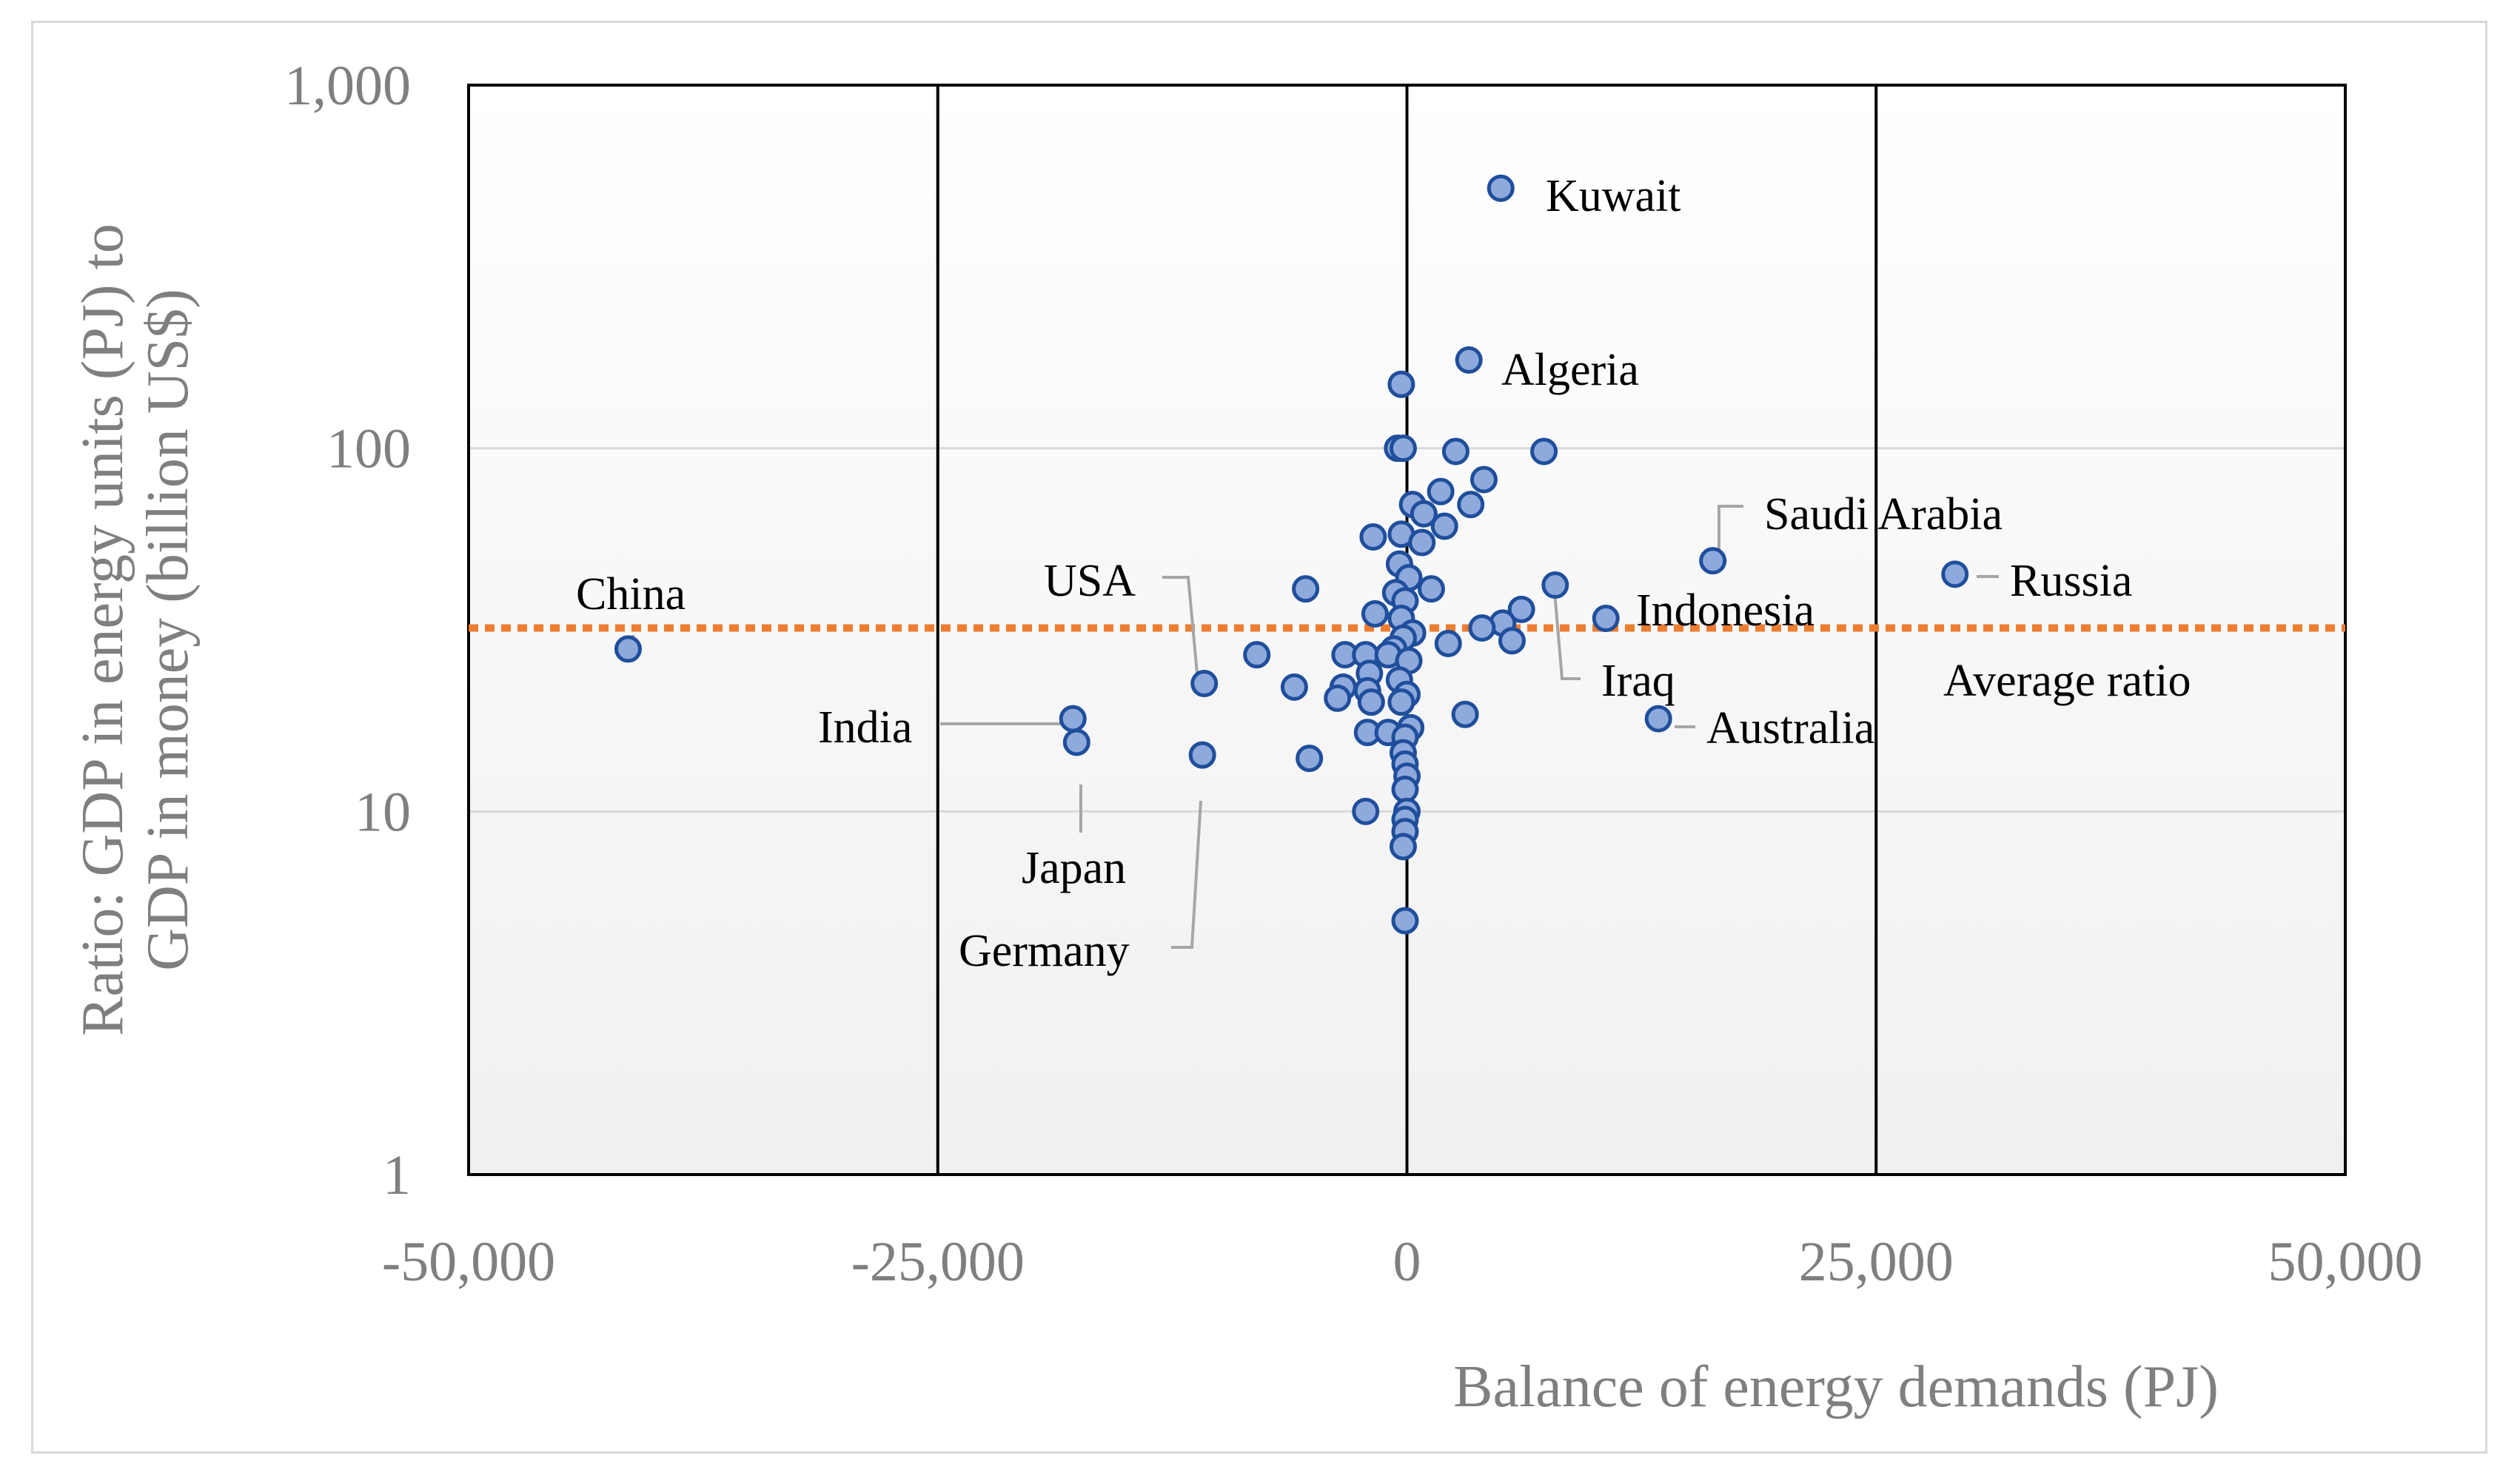 The height and width of the screenshot is (1478, 2520). I want to click on data-point-australia, so click(1658, 719).